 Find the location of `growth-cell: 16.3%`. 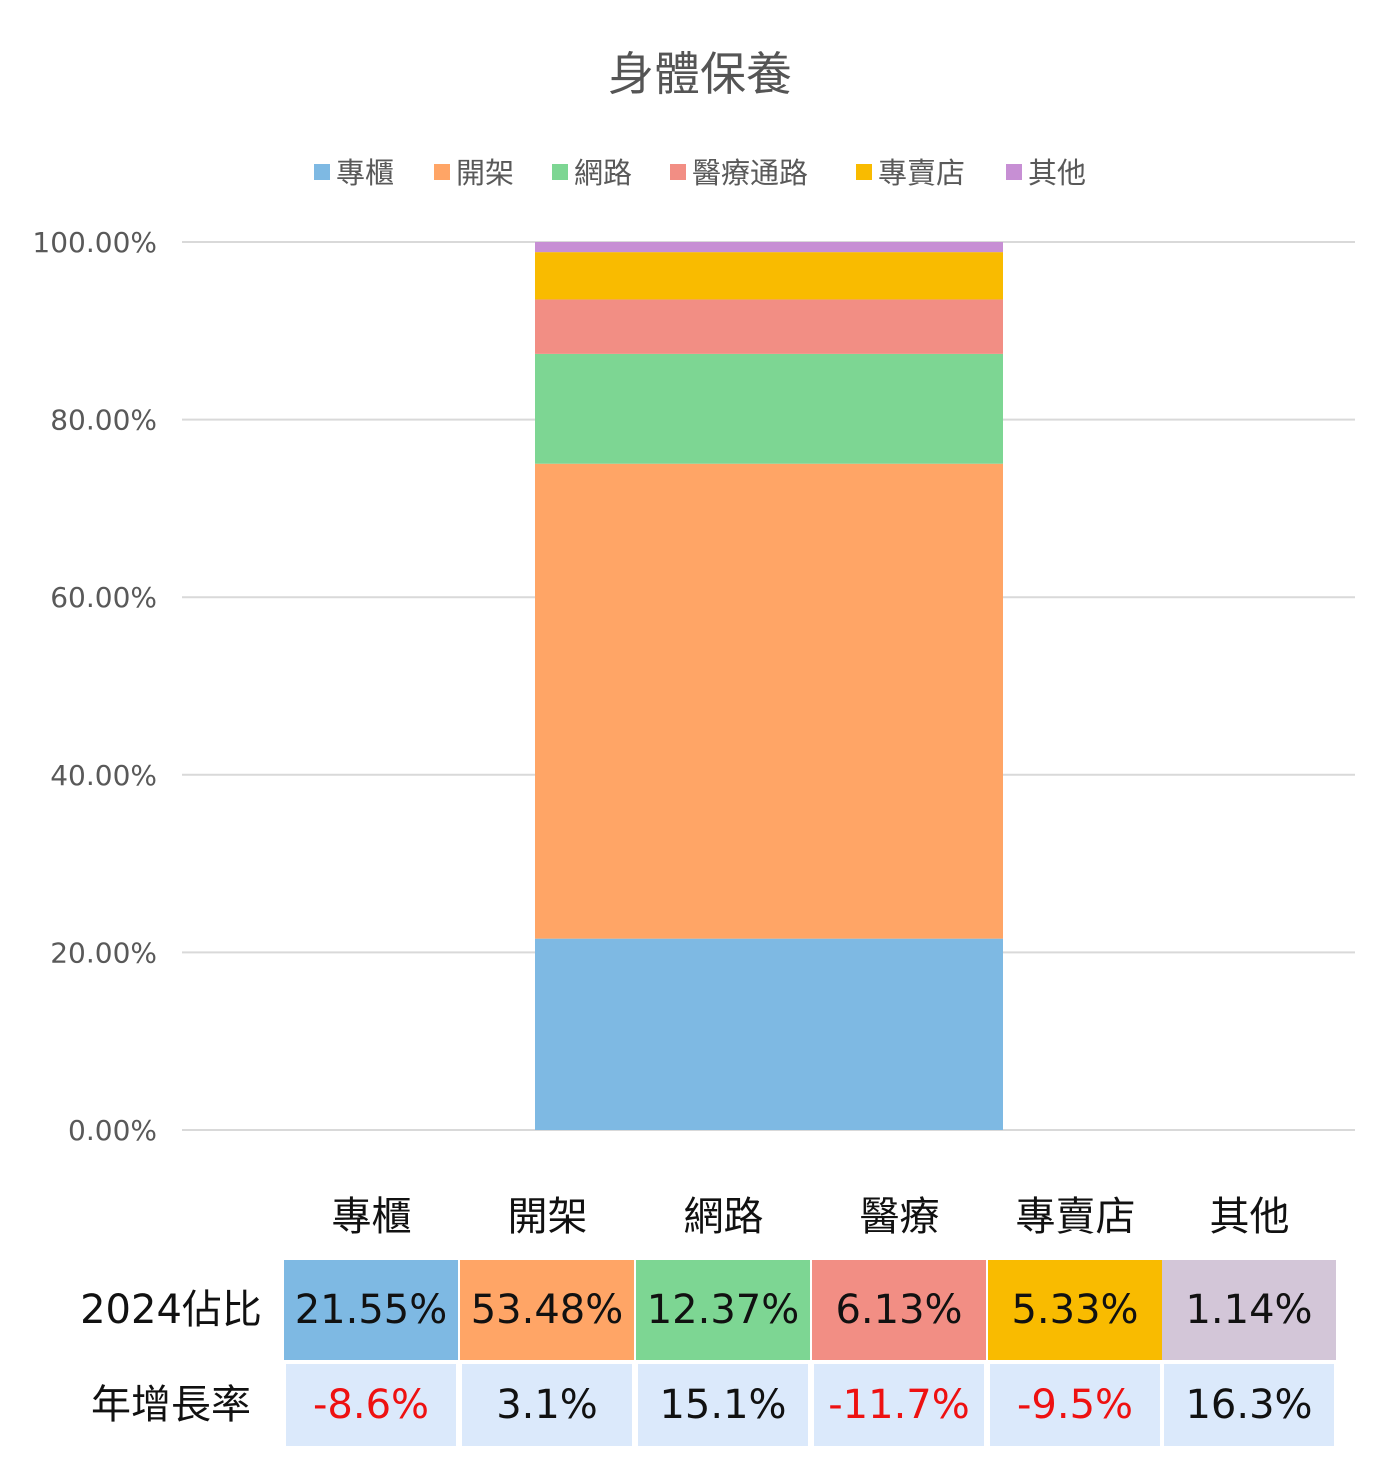

growth-cell: 16.3% is located at coordinates (1249, 1405).